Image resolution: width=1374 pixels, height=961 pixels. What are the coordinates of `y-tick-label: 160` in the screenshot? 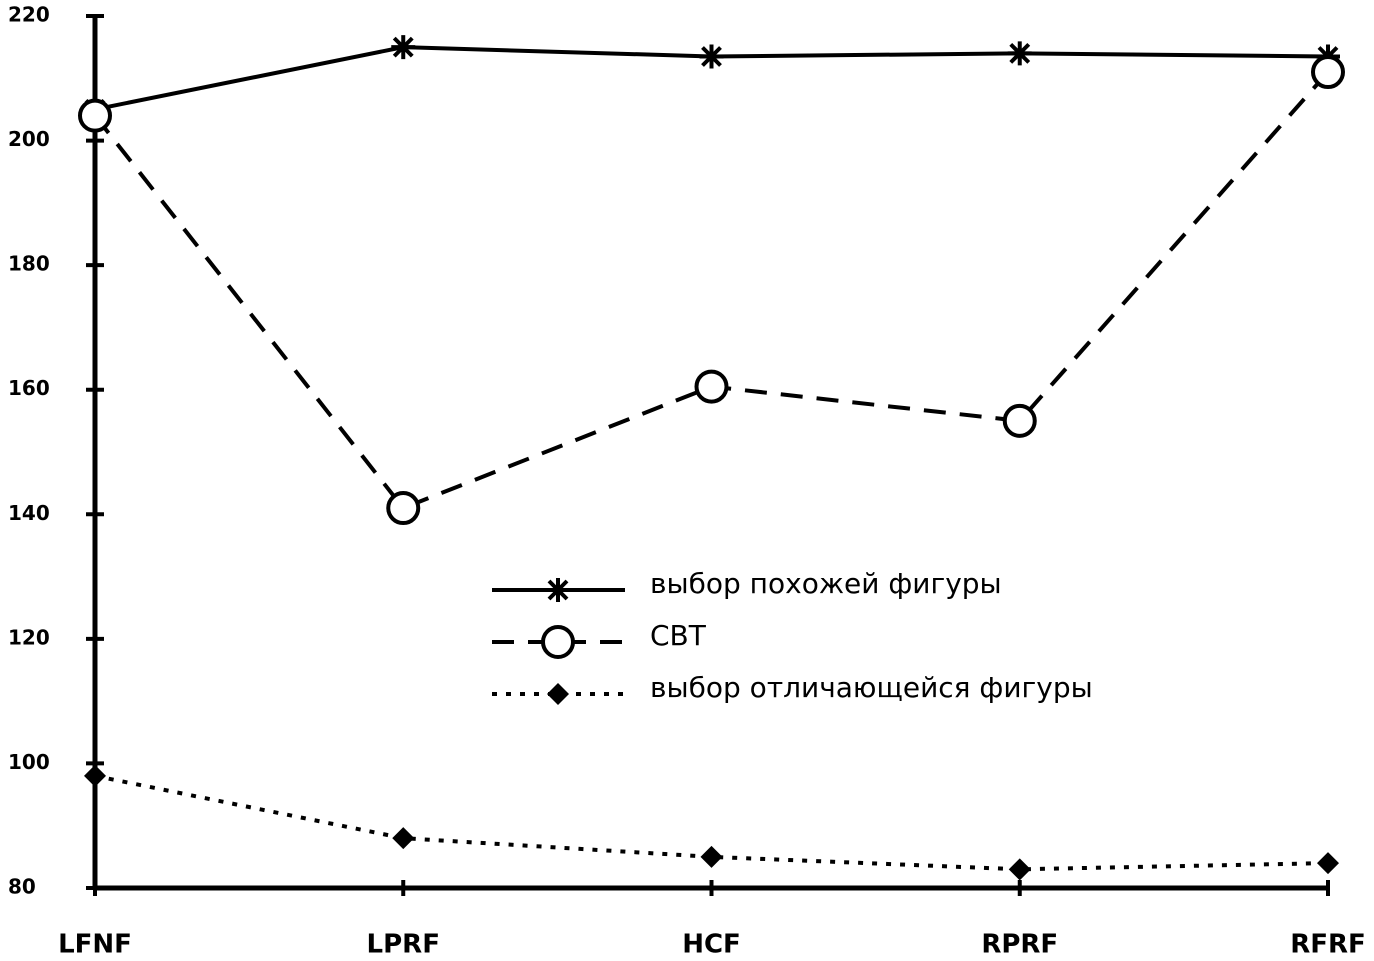 It's located at (29, 388).